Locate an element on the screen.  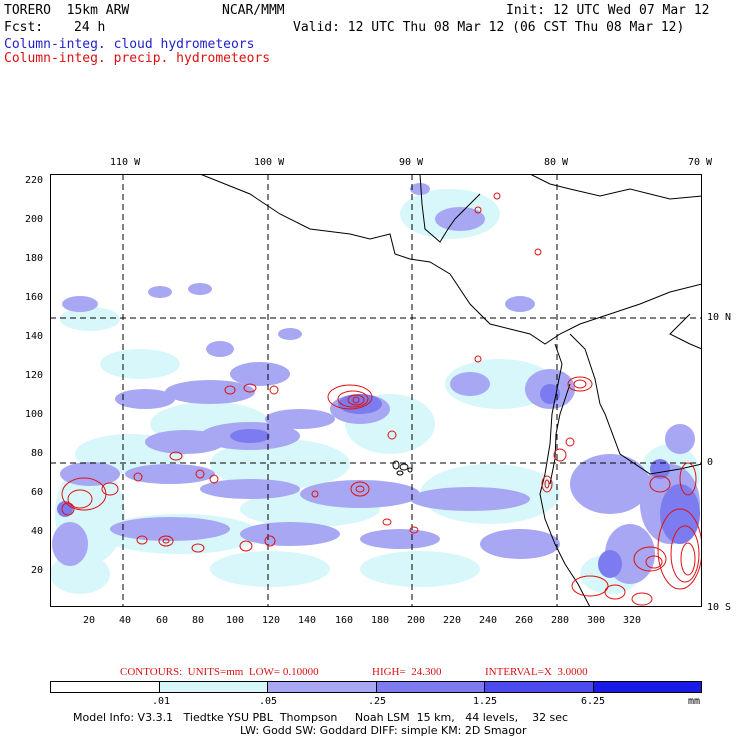
lat-label-10n: 10 N is located at coordinates (719, 317).